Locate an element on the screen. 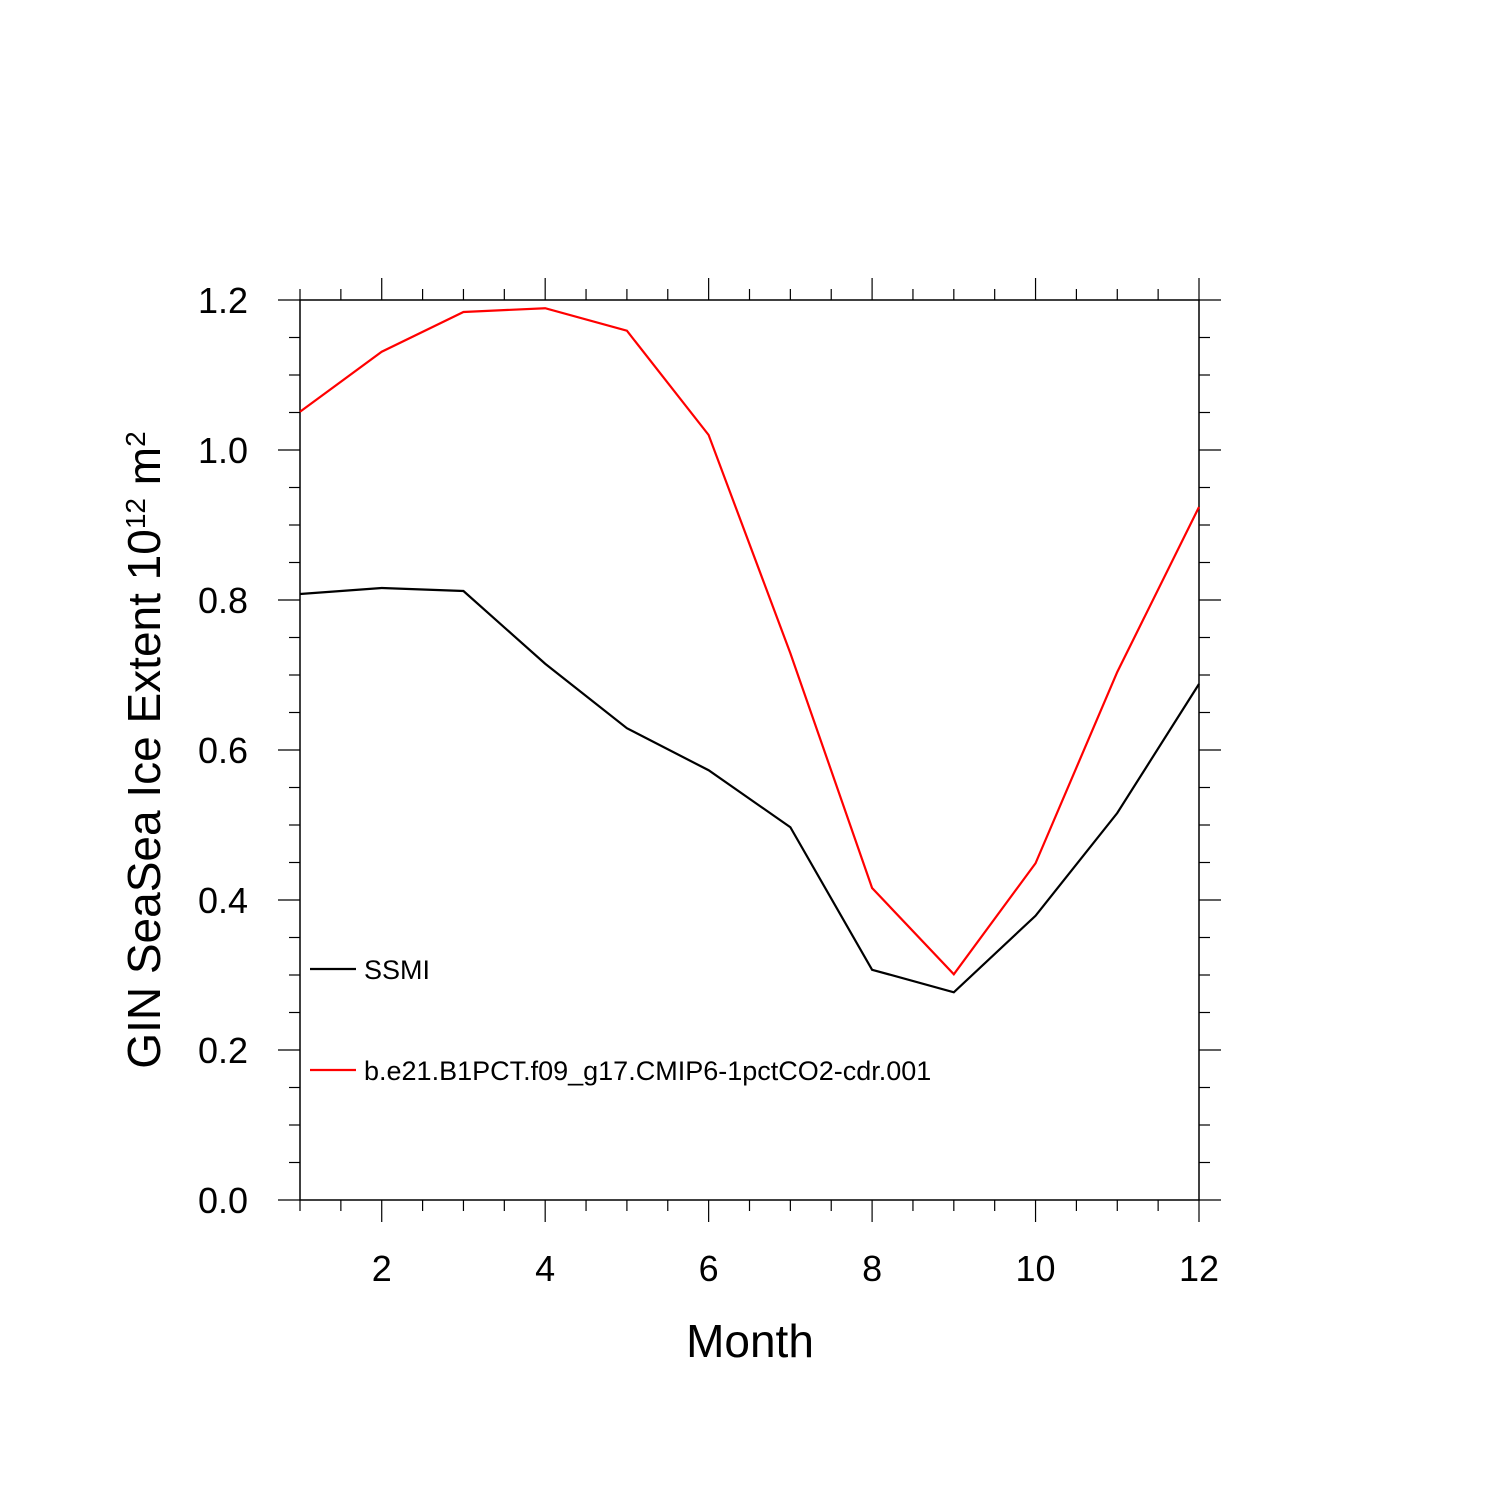 This screenshot has width=1500, height=1505. y-tick-label: 0.8 is located at coordinates (223, 600).